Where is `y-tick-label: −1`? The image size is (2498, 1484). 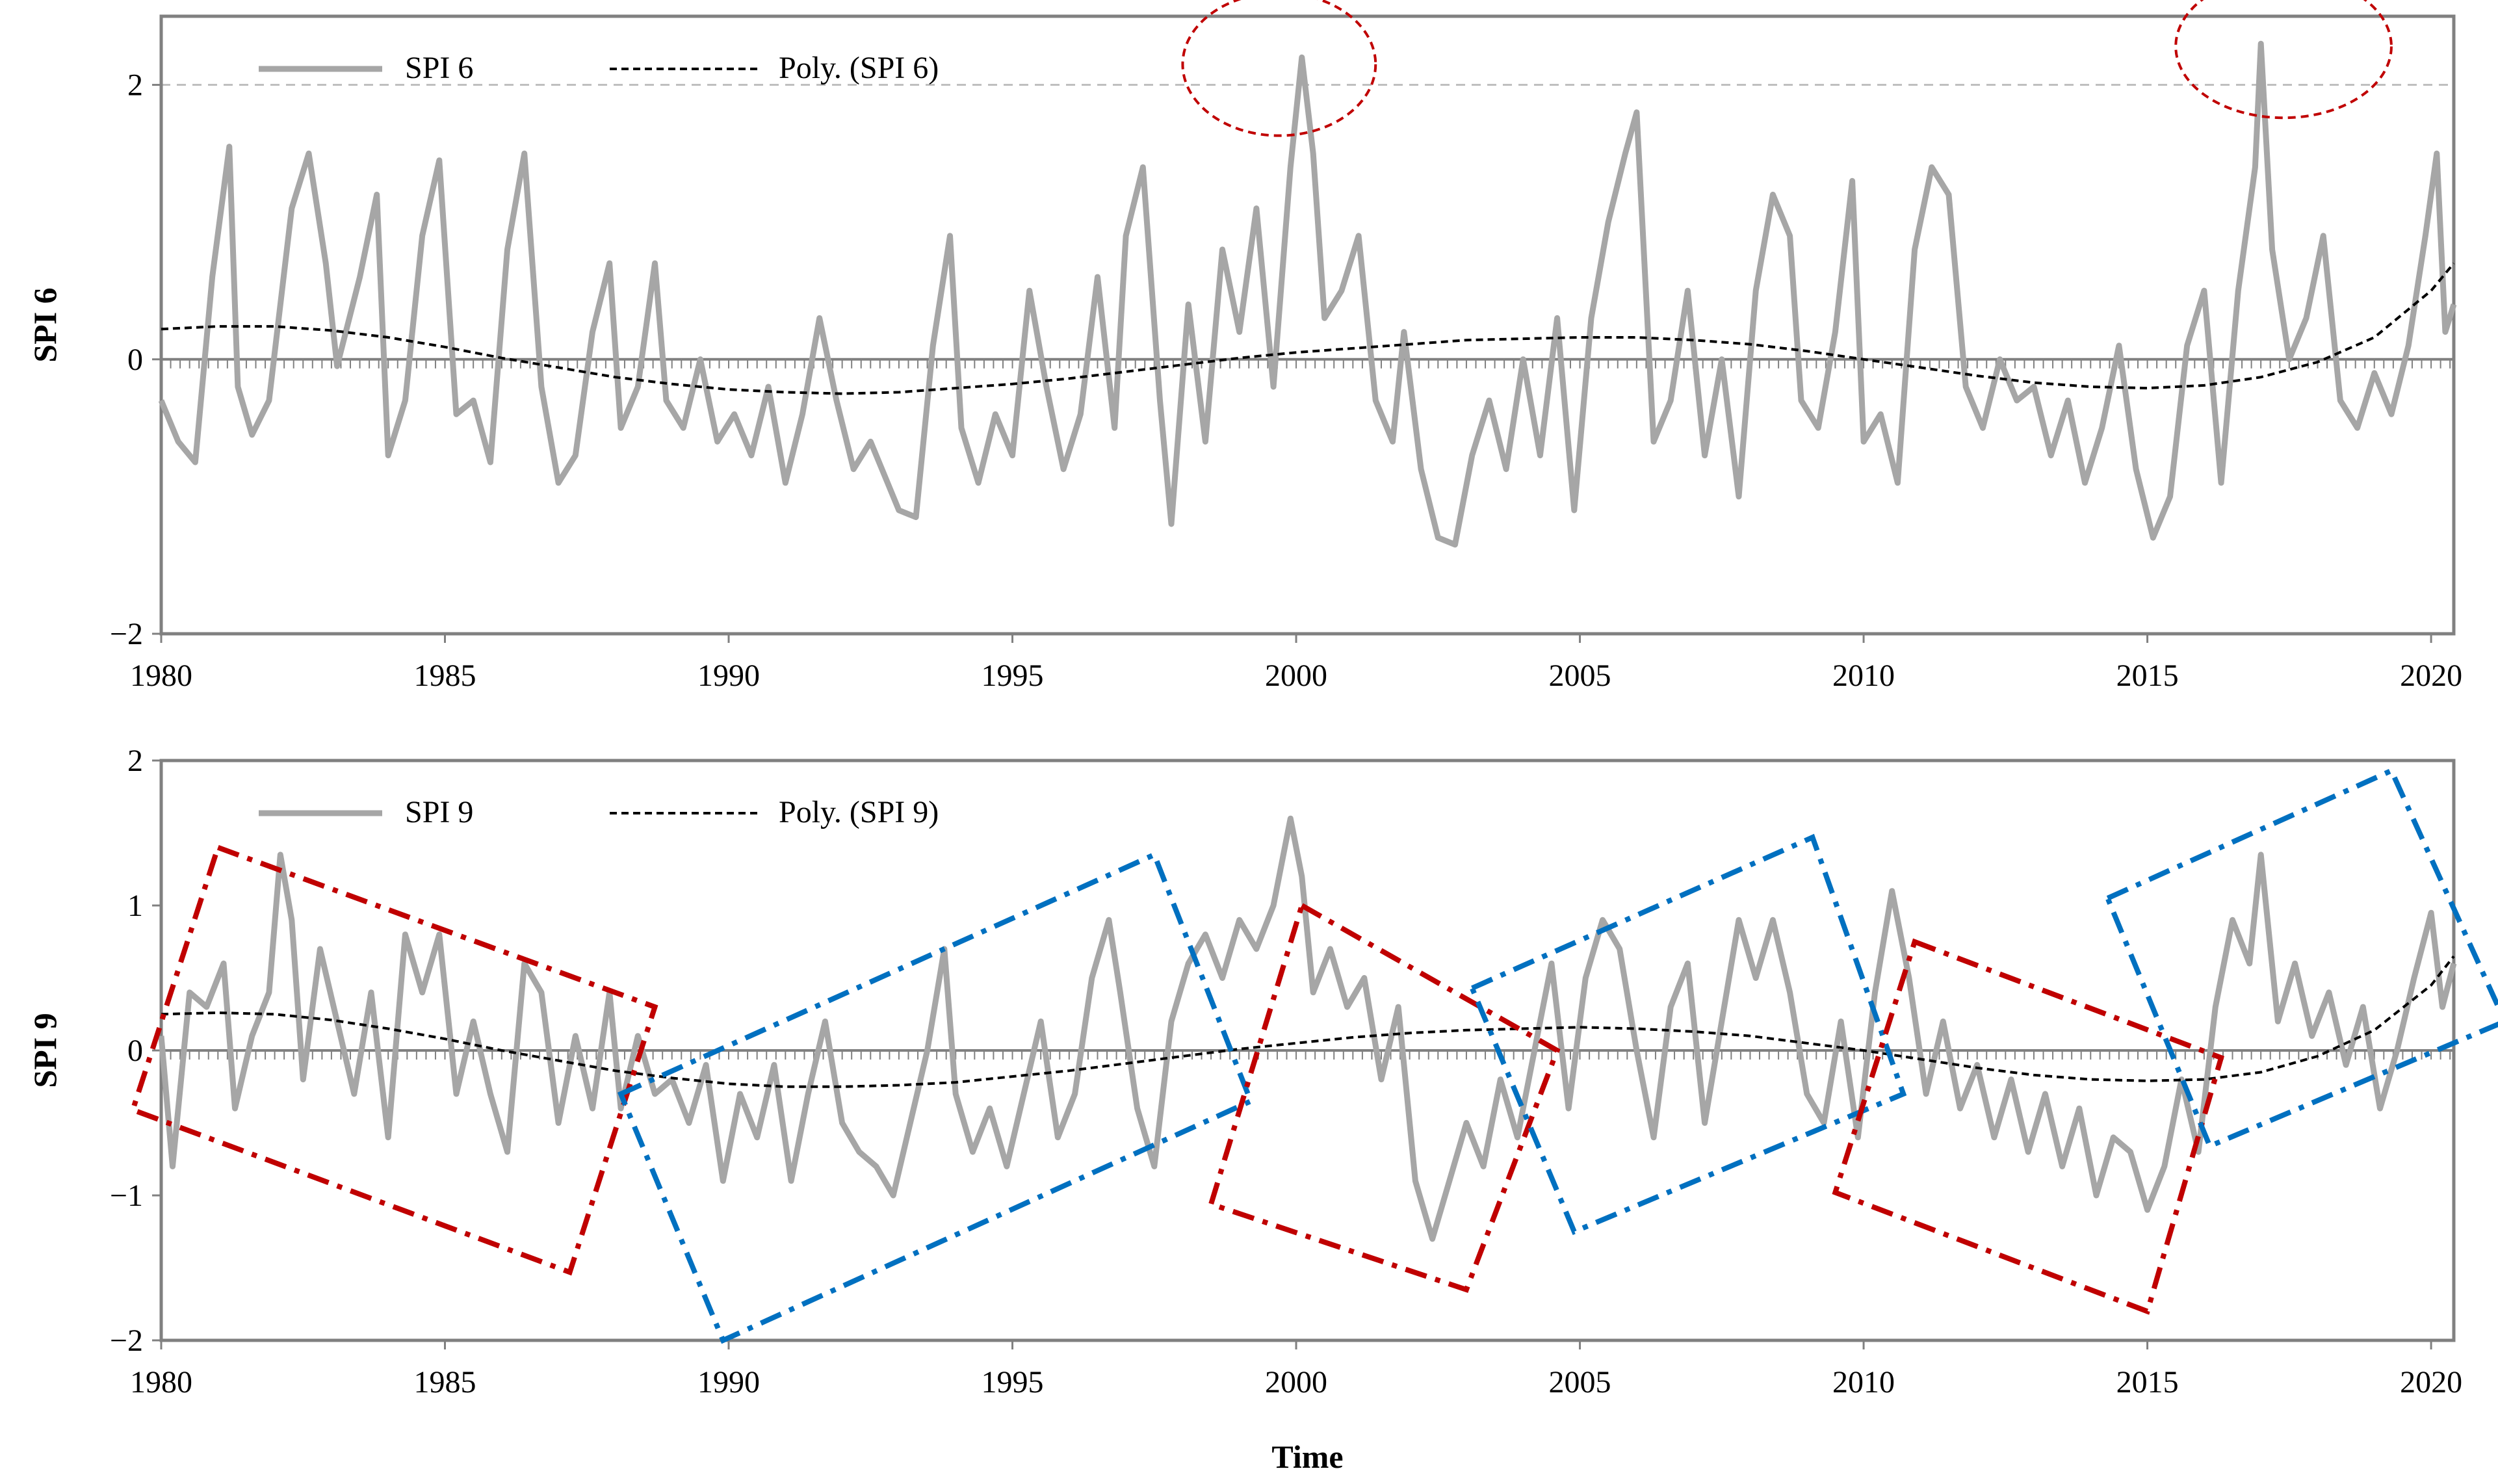 y-tick-label: −1 is located at coordinates (126, 1195).